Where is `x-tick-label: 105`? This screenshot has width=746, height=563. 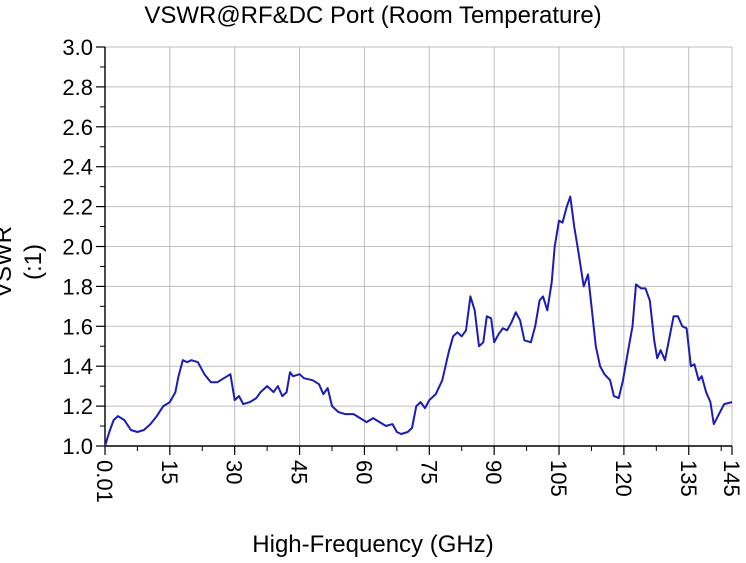
x-tick-label: 105 is located at coordinates (558, 478).